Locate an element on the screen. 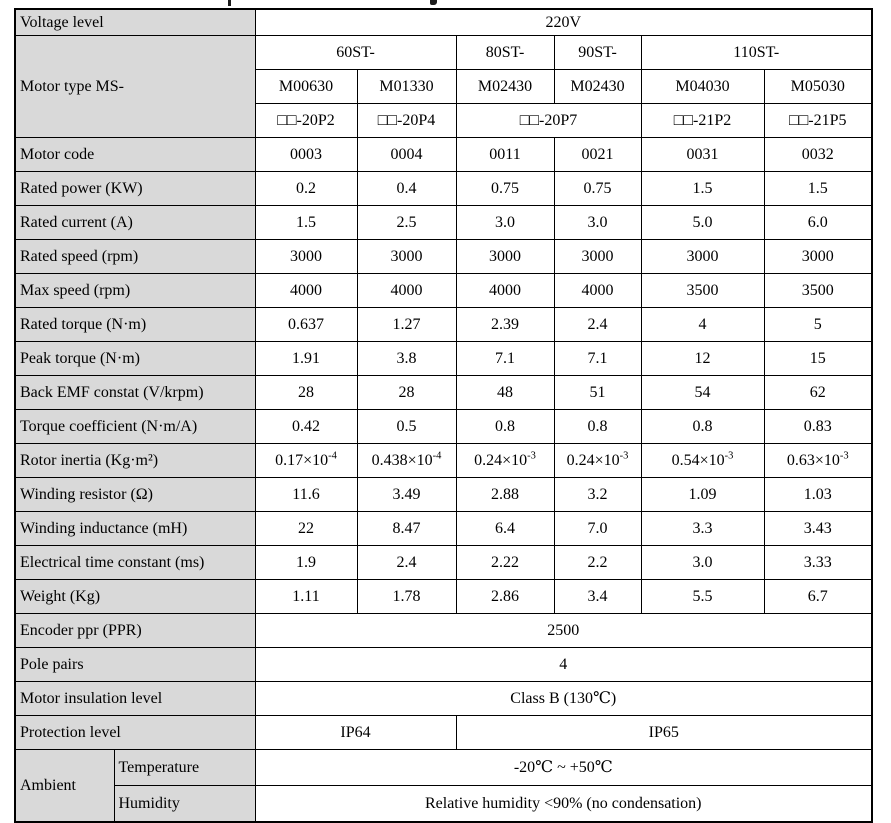  spec-label: Weight (Kg) is located at coordinates (135, 596).